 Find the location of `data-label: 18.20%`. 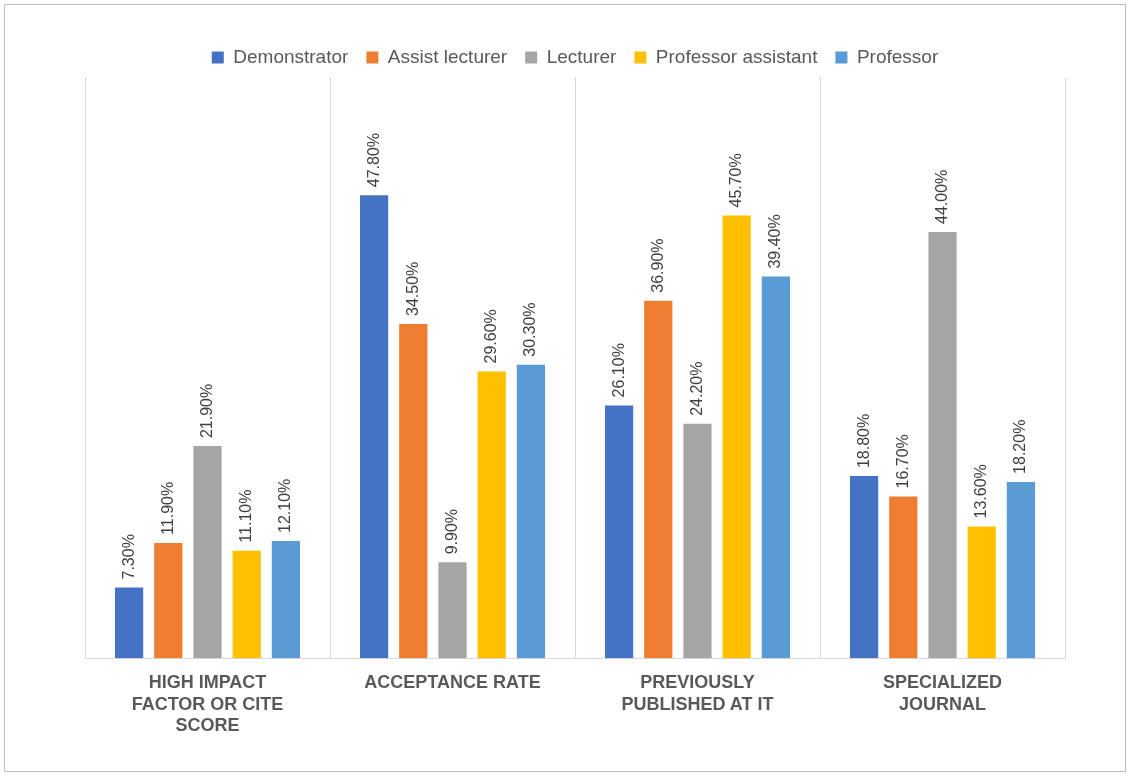

data-label: 18.20% is located at coordinates (1020, 446).